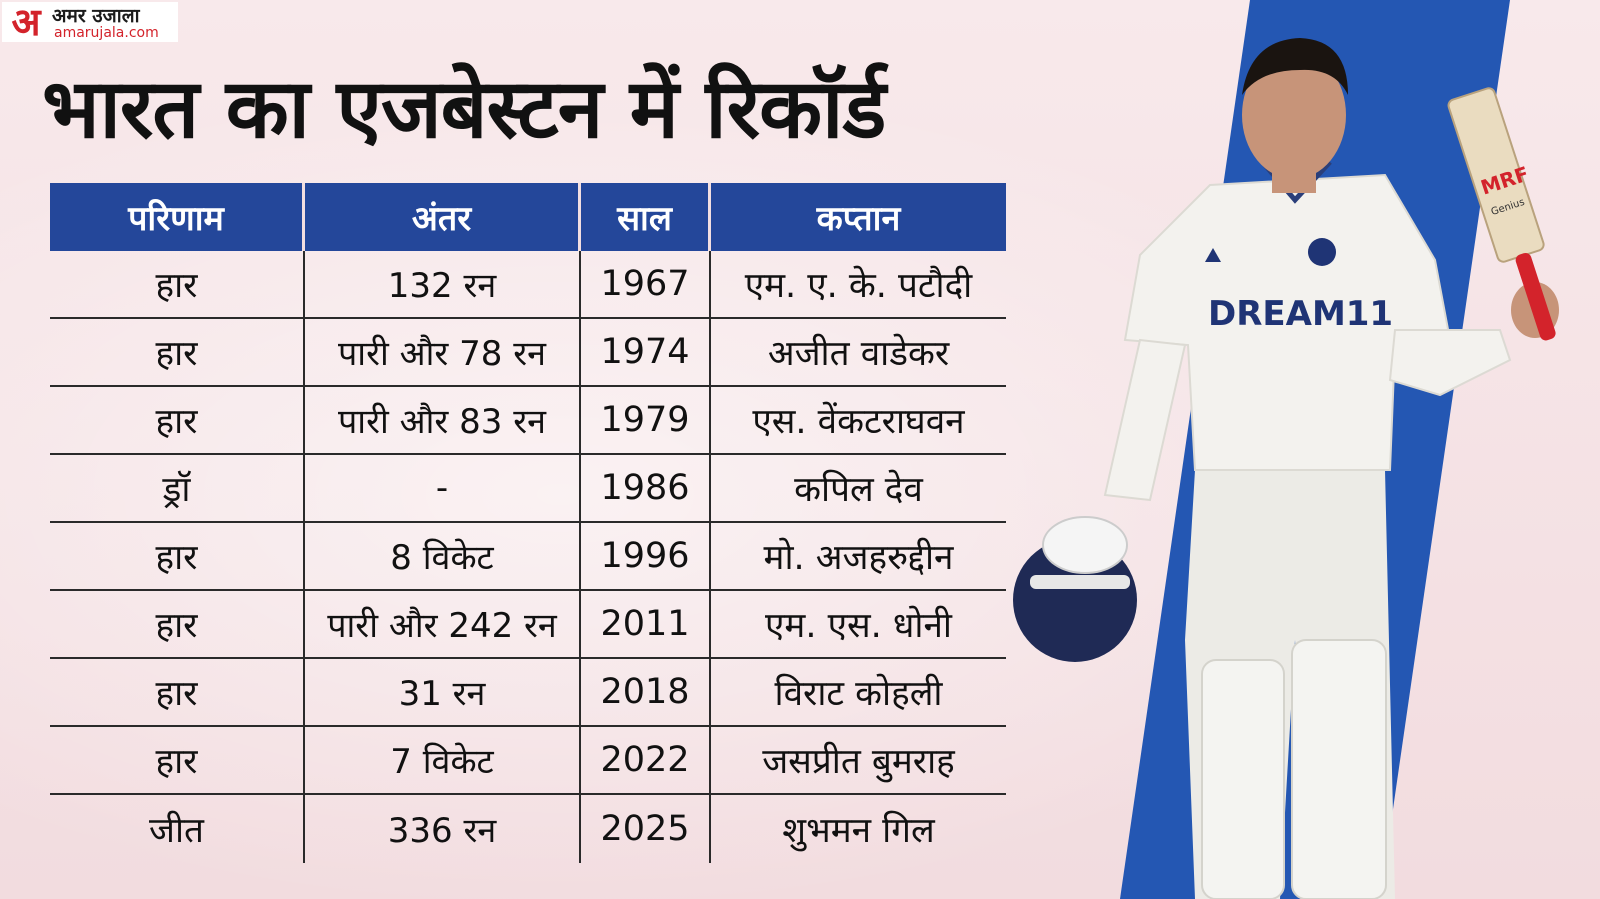 Image resolution: width=1600 pixels, height=899 pixels. I want to click on cell-captain: एस. वेंकटराघवन, so click(858, 421).